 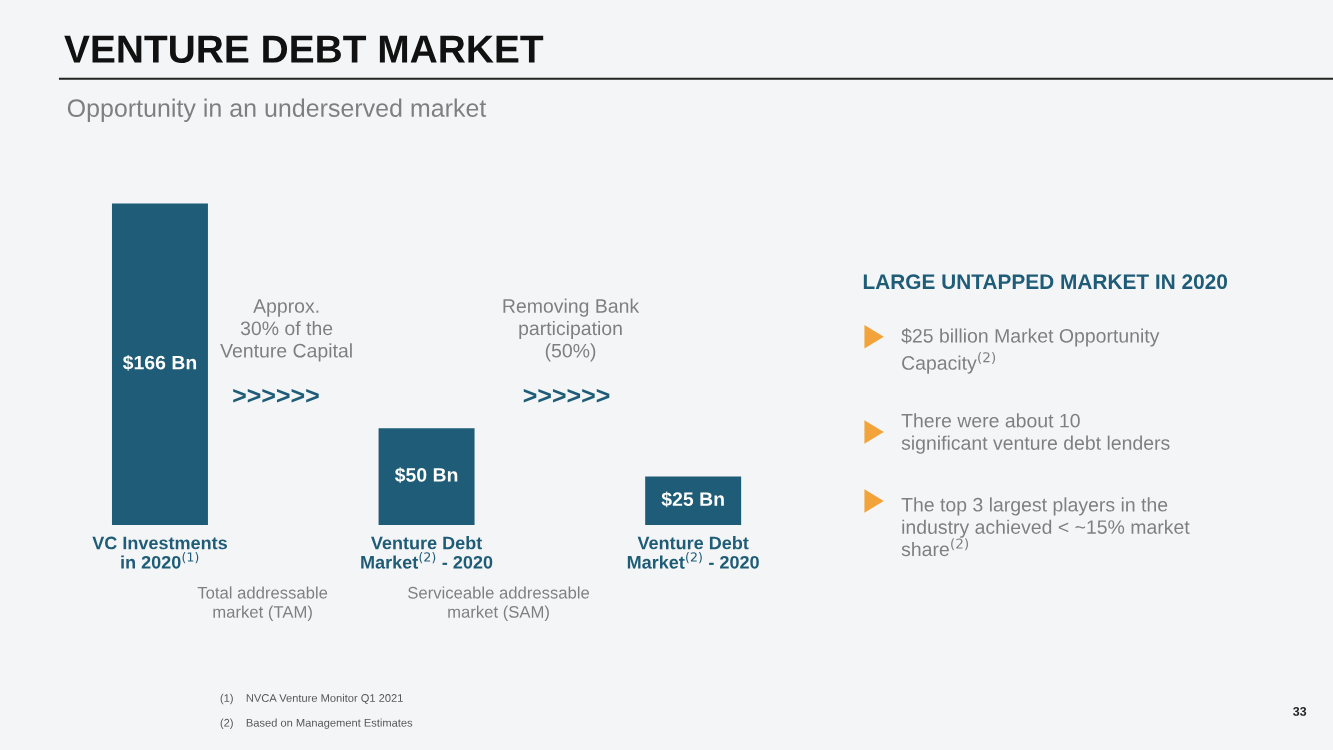 What do you see at coordinates (311, 699) in the screenshot?
I see `text: (1) NVCA Venture Monitor Q1 2021` at bounding box center [311, 699].